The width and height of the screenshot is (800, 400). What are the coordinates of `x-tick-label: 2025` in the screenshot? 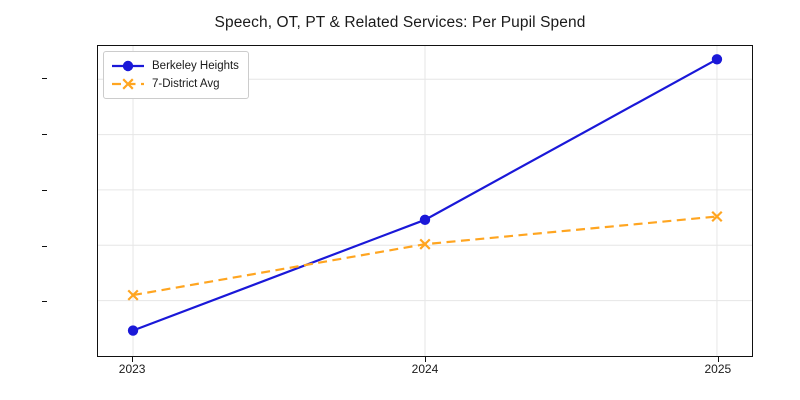 It's located at (718, 369).